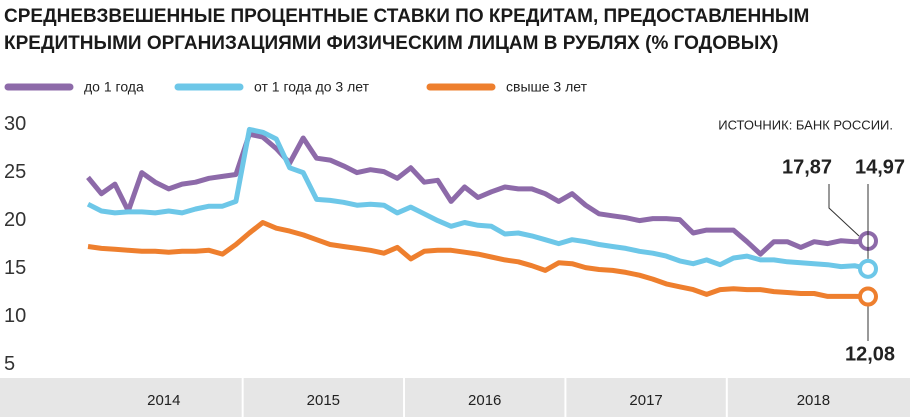  I want to click on x-tick-label: 2018, so click(813, 400).